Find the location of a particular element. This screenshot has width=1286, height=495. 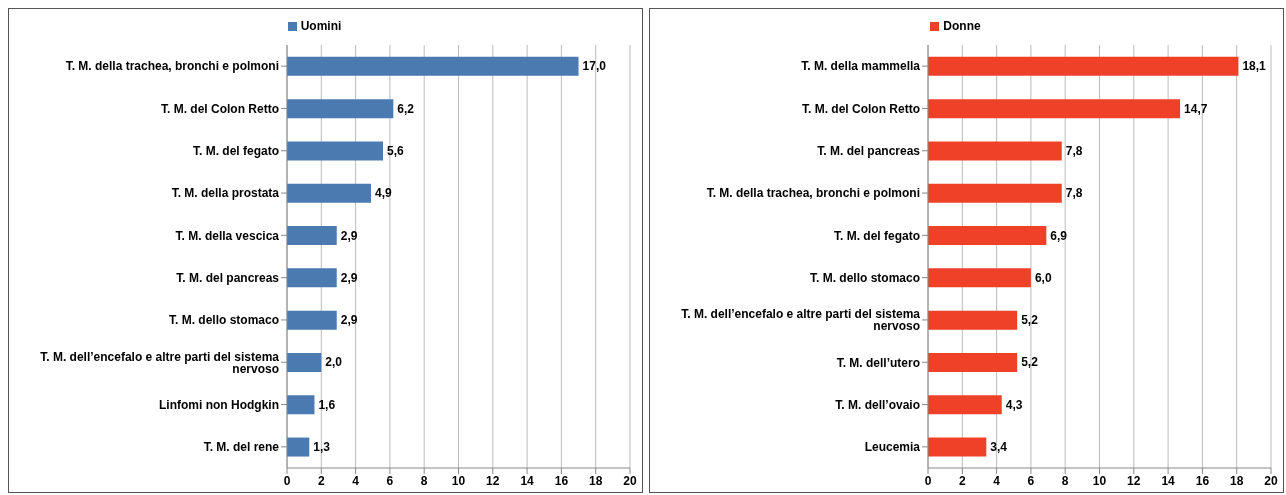

data-label: 6,9 is located at coordinates (1059, 235).